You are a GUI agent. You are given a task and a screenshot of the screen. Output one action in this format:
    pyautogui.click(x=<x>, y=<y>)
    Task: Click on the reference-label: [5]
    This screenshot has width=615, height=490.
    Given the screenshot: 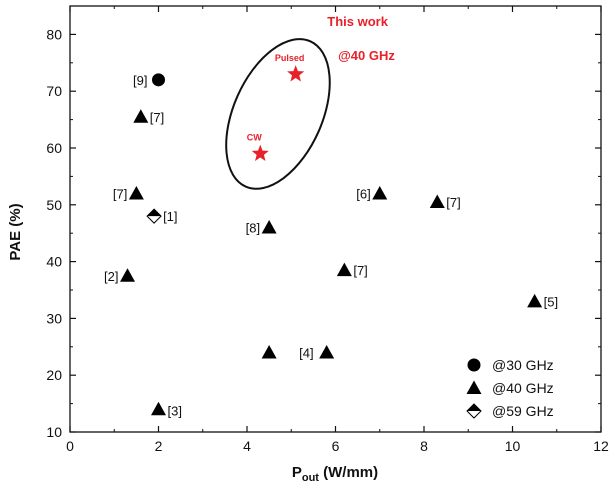 What is the action you would take?
    pyautogui.click(x=551, y=301)
    